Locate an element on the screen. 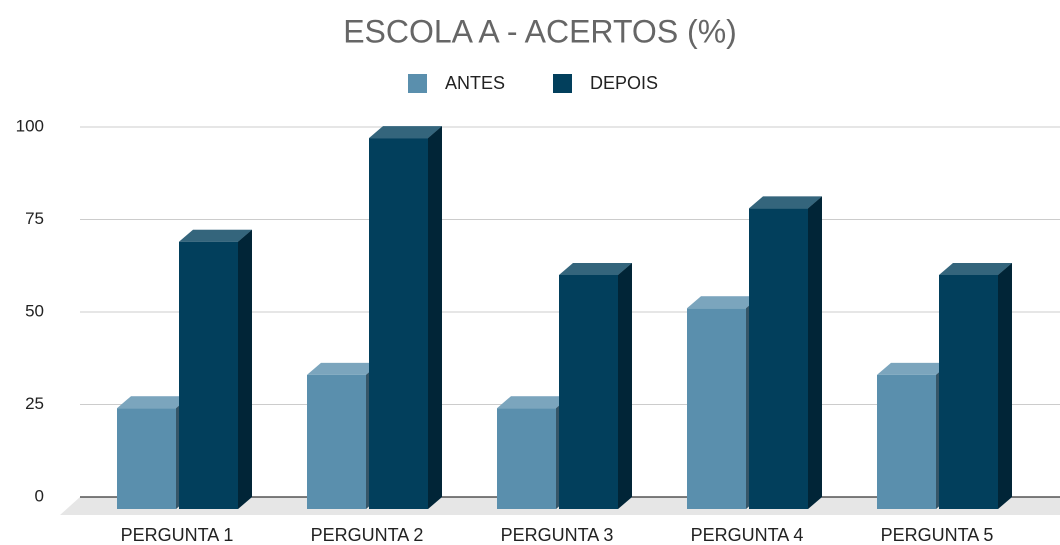 This screenshot has height=545, width=1060. legend-label: ANTES is located at coordinates (475, 83).